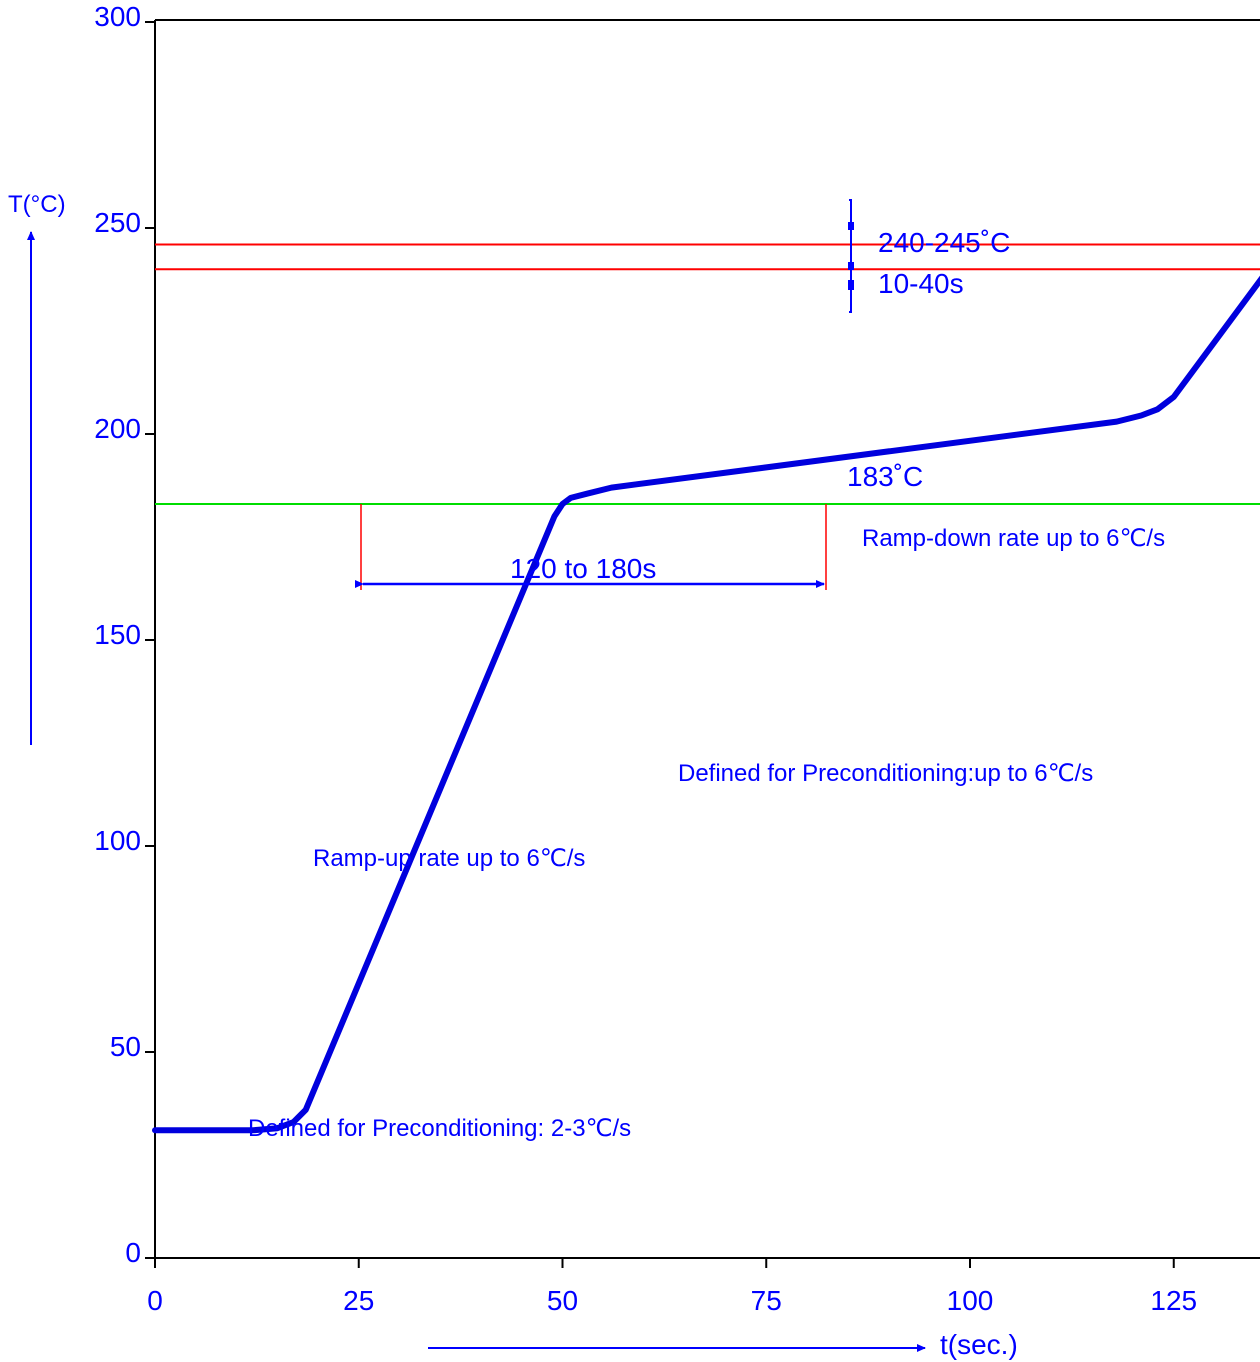 This screenshot has height=1362, width=1260. What do you see at coordinates (125, 1046) in the screenshot?
I see `y-tick-label: 50` at bounding box center [125, 1046].